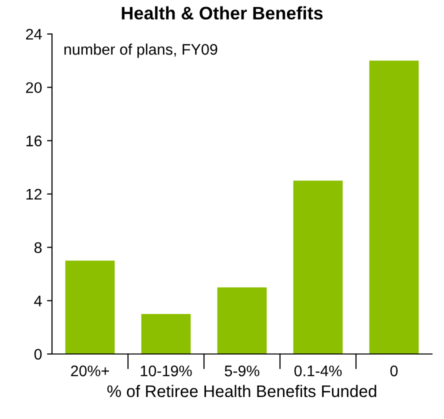 Image resolution: width=444 pixels, height=419 pixels. I want to click on y-tick-label: 24, so click(34, 34).